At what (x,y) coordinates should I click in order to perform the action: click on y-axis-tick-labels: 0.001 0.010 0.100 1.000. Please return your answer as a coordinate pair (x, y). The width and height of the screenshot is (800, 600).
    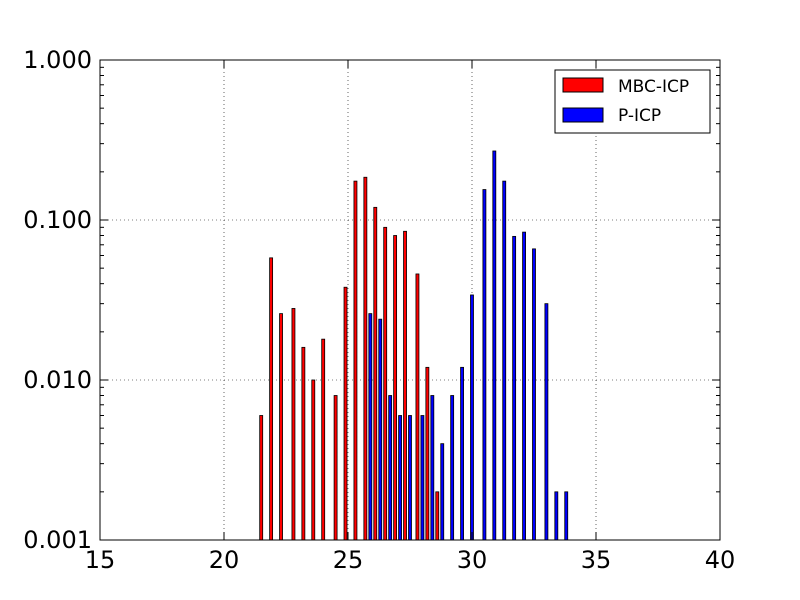
    Looking at the image, I should click on (57, 300).